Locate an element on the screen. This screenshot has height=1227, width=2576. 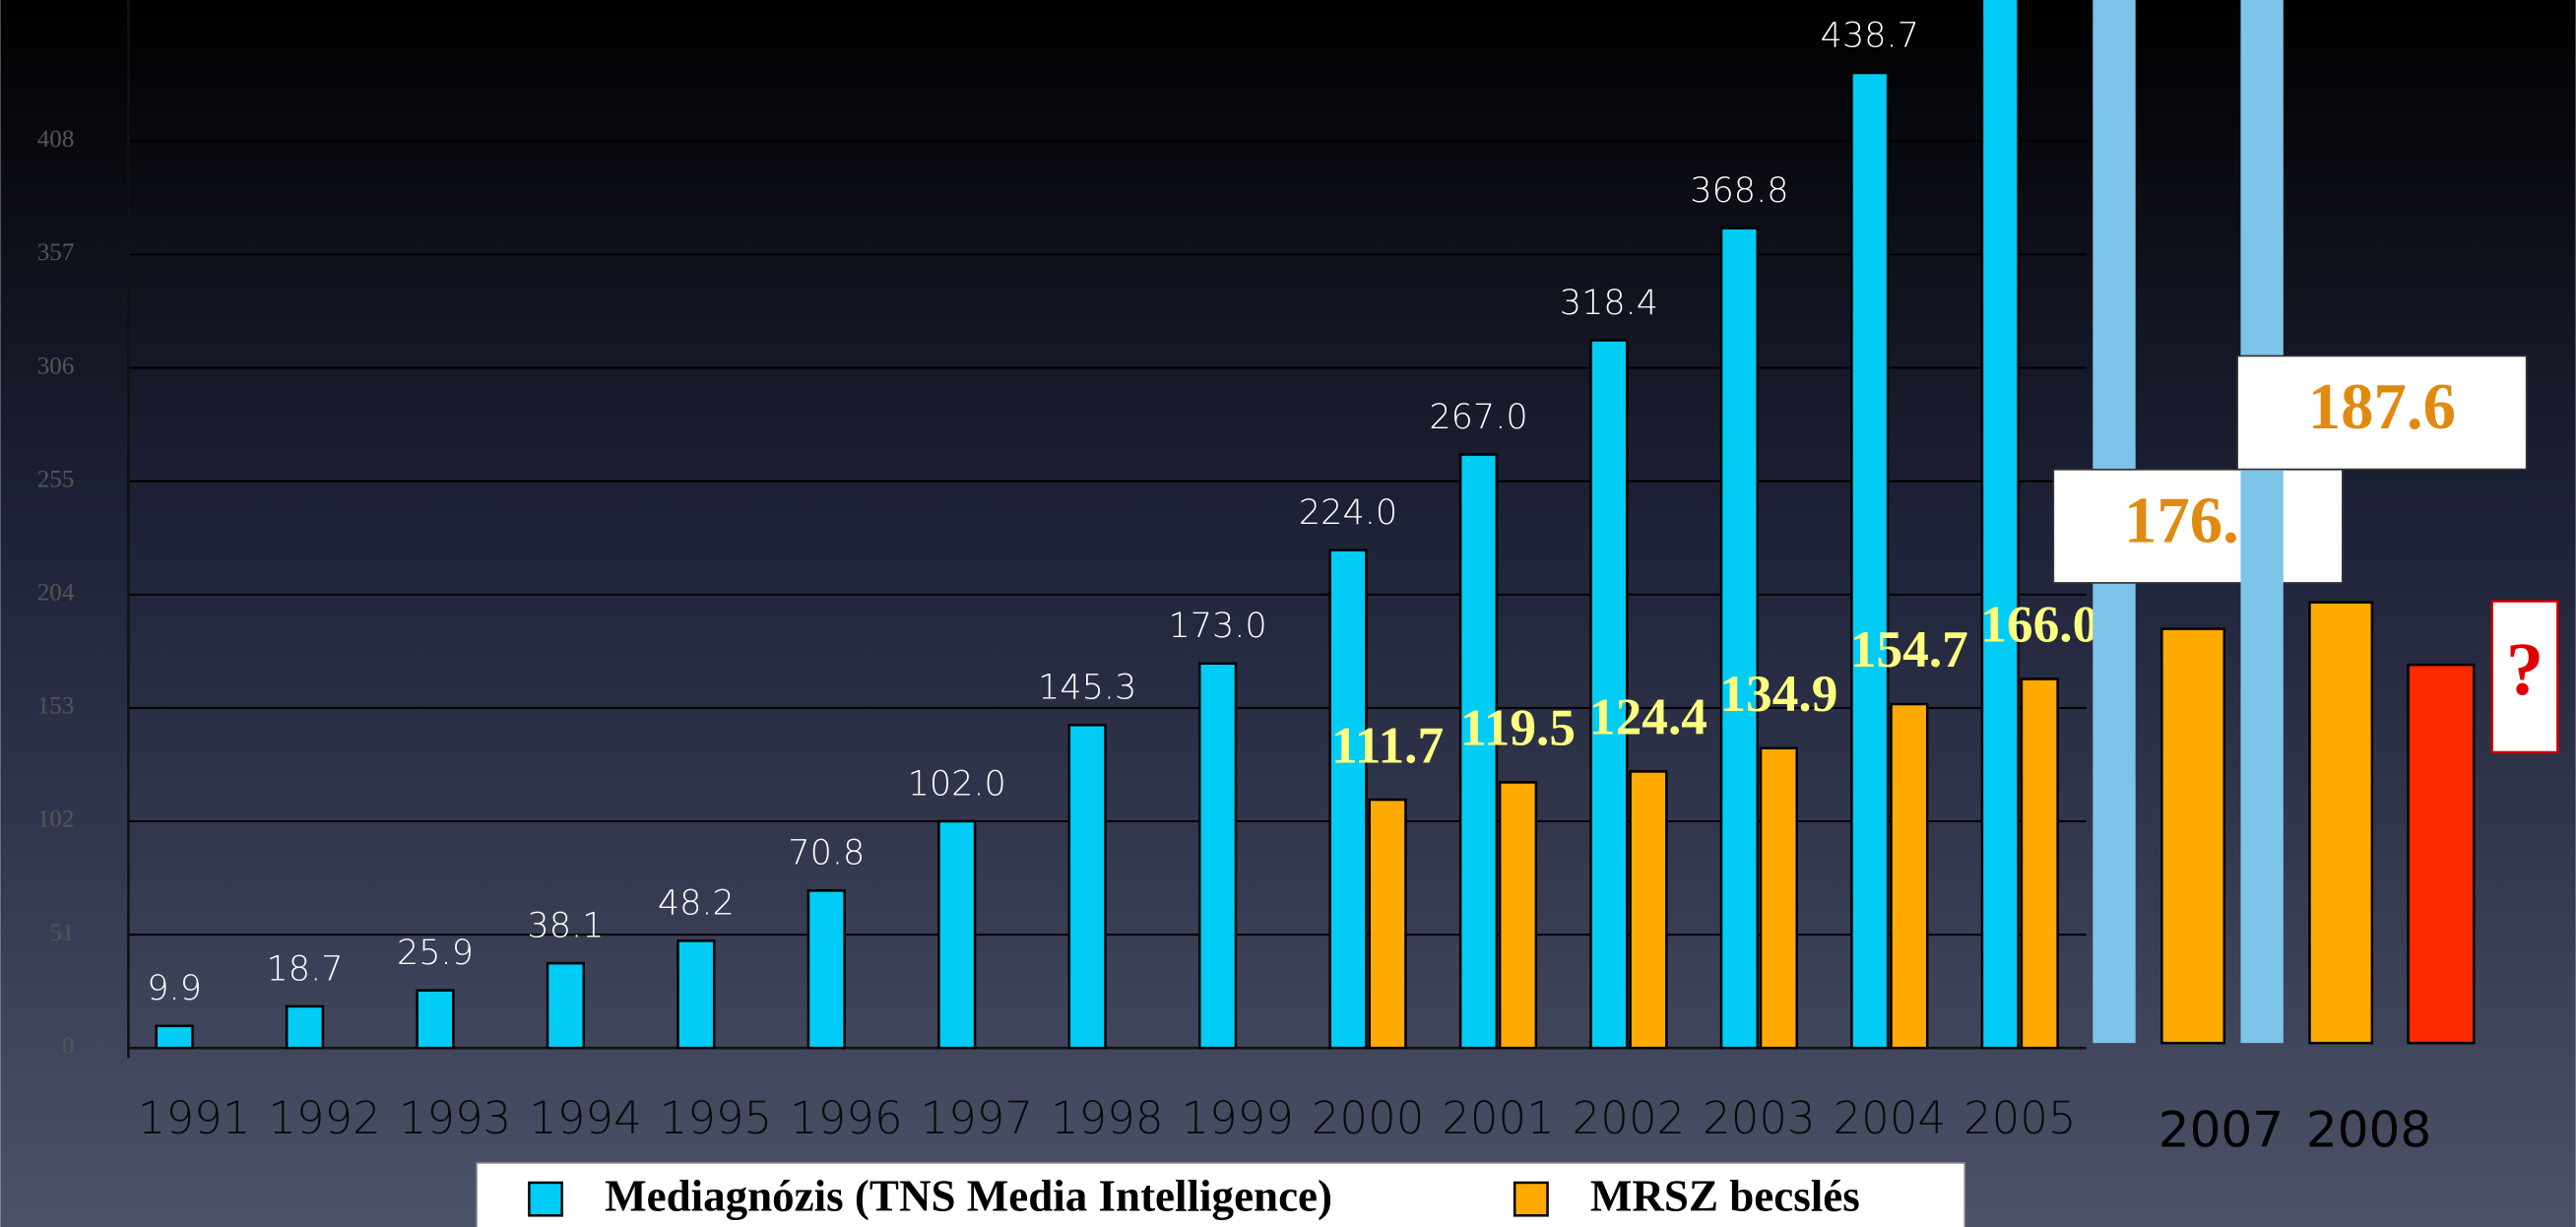
value-label: 18.7 is located at coordinates (305, 968).